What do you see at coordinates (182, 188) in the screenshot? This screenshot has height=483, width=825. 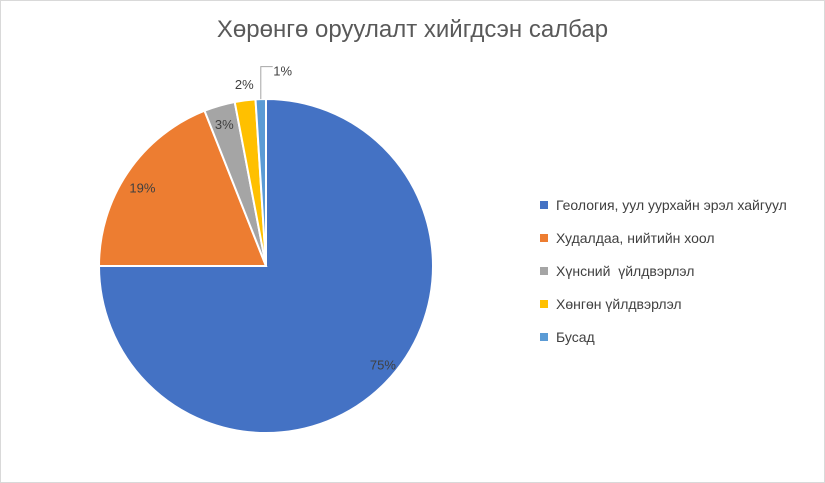 I see `pie-slice` at bounding box center [182, 188].